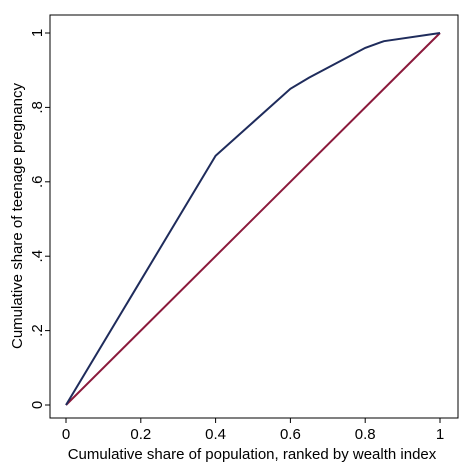 This screenshot has width=474, height=474. I want to click on x-tick-label: 1, so click(440, 434).